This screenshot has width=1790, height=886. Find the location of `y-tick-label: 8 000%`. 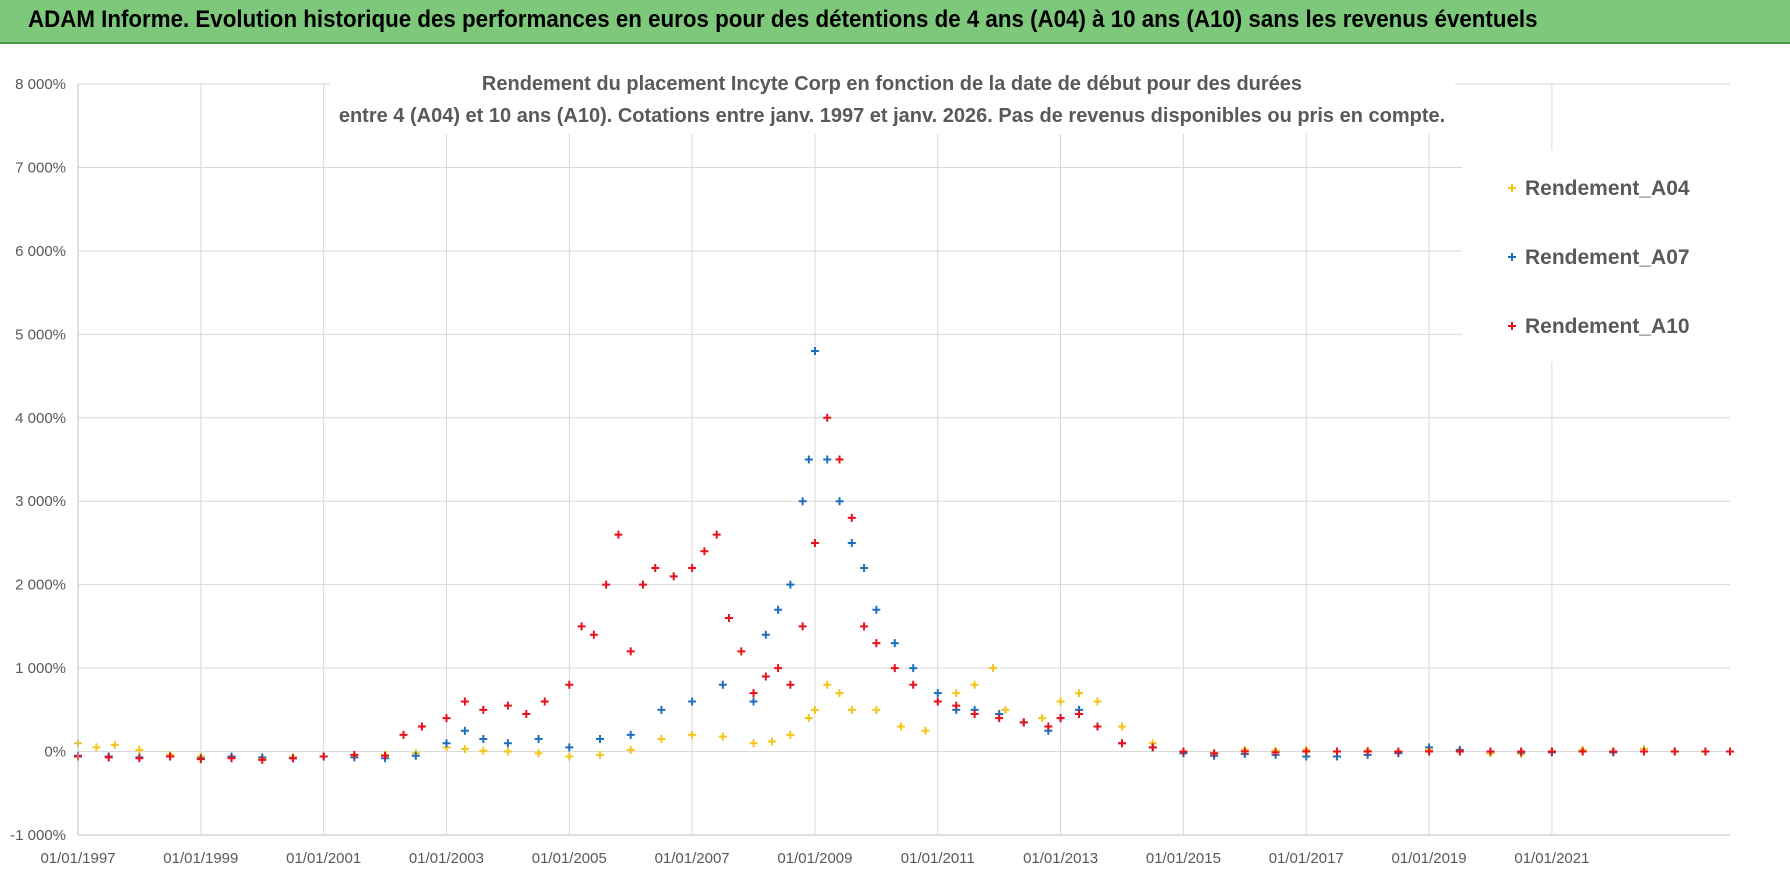

y-tick-label: 8 000% is located at coordinates (40, 84).